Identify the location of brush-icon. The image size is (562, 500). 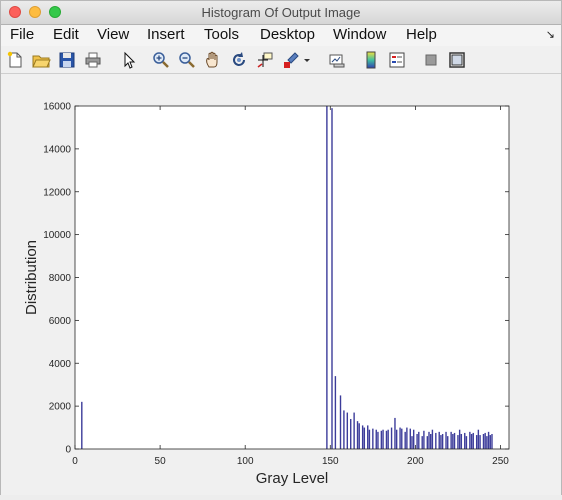
(291, 60).